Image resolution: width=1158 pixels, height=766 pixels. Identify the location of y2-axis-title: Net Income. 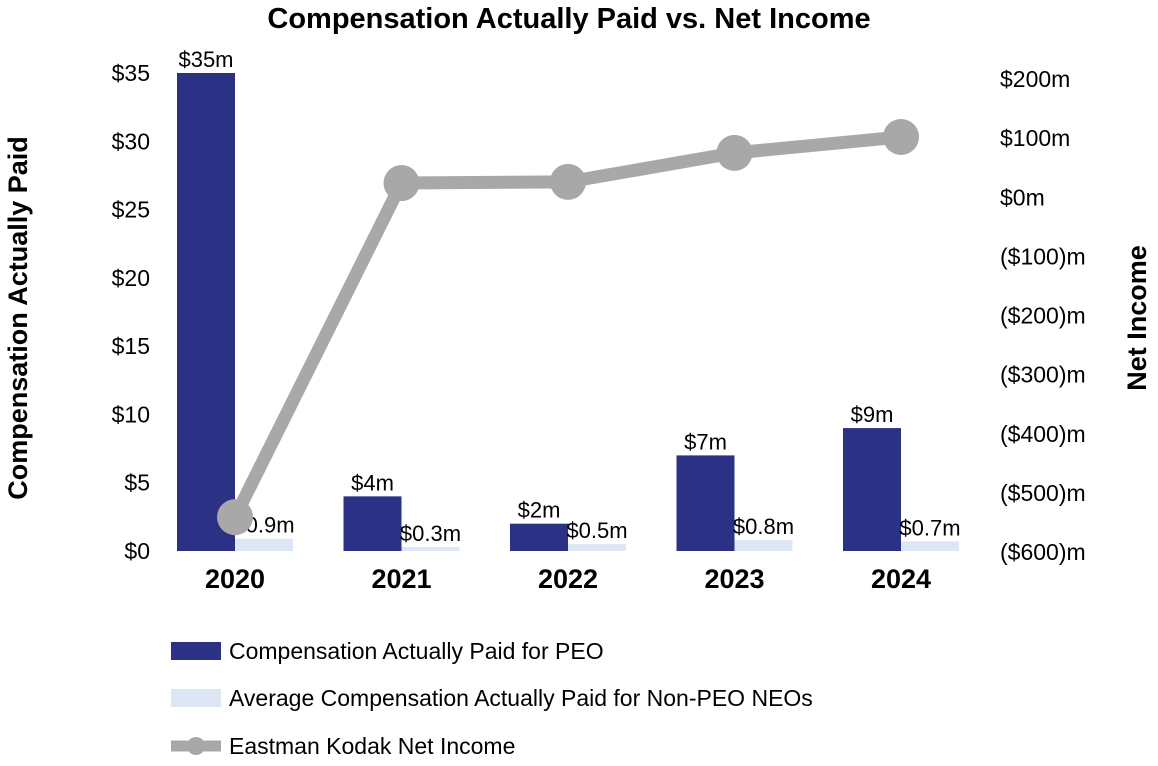
(1137, 318).